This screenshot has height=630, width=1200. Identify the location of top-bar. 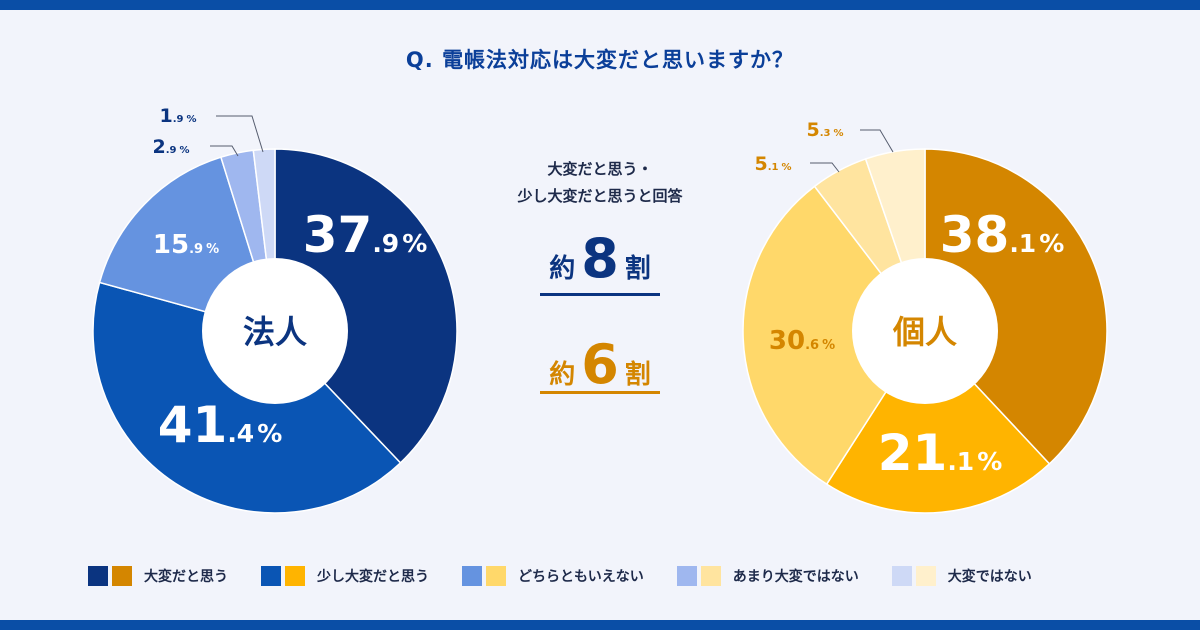
(600, 5).